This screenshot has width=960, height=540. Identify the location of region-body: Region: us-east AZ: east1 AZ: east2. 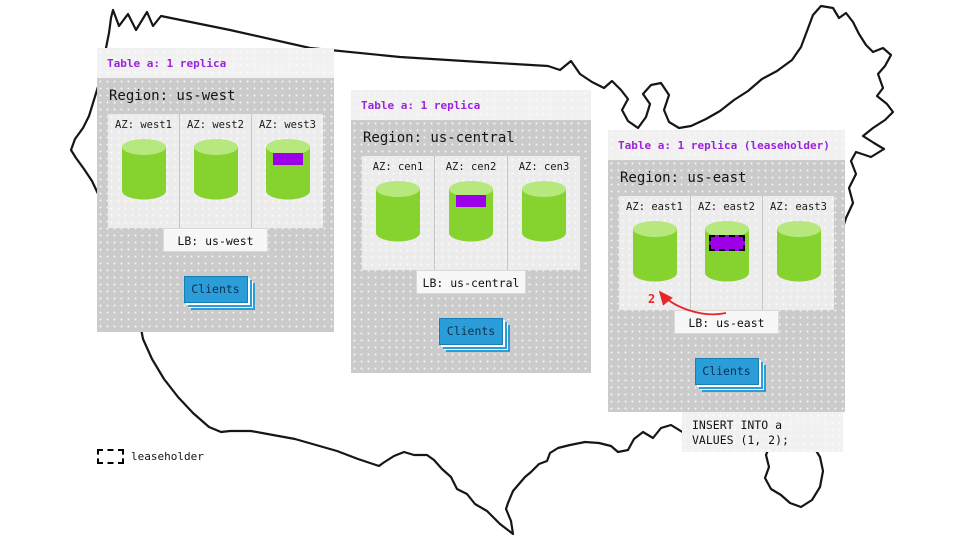
(726, 286).